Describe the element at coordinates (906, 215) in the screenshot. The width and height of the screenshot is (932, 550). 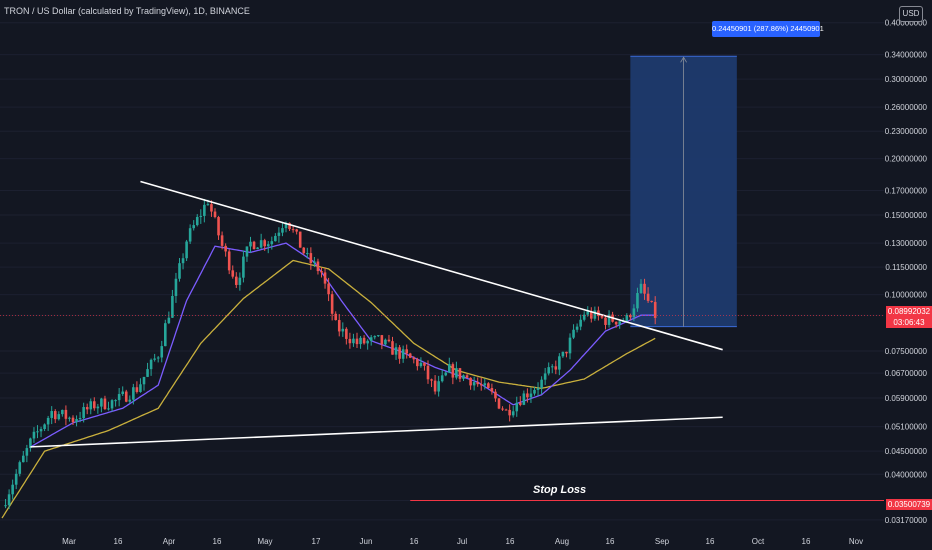
I see `y-tick-label: 0.15000000` at that location.